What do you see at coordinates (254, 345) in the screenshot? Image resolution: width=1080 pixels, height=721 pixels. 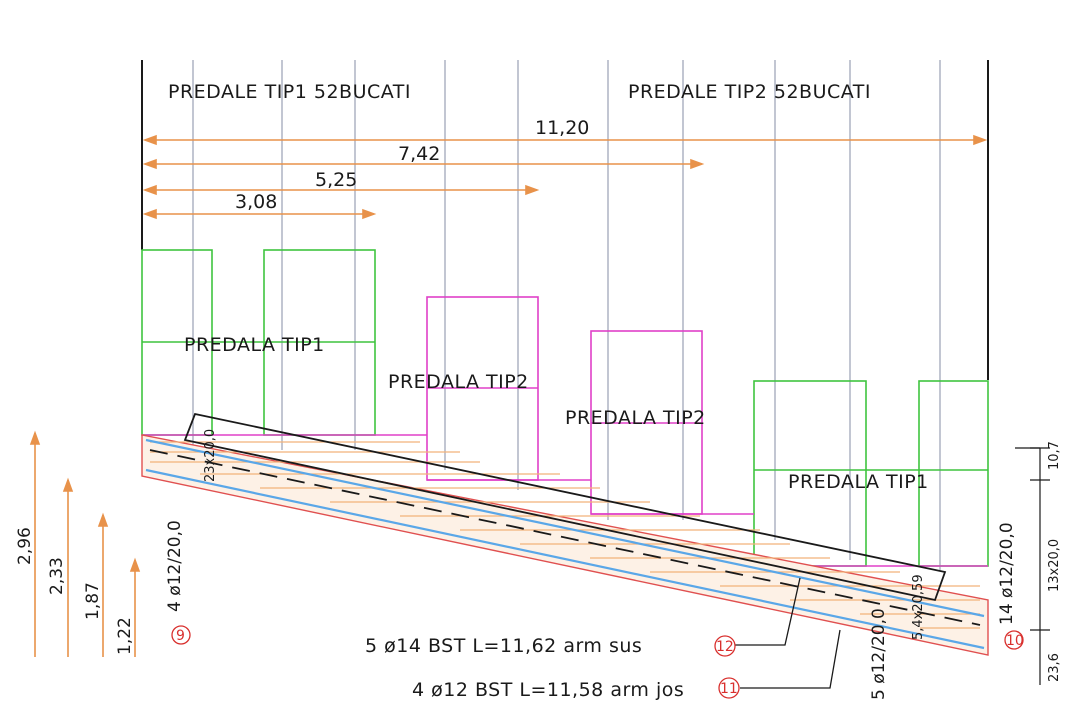 I see `panel-label-1: PREDALA TIP1` at bounding box center [254, 345].